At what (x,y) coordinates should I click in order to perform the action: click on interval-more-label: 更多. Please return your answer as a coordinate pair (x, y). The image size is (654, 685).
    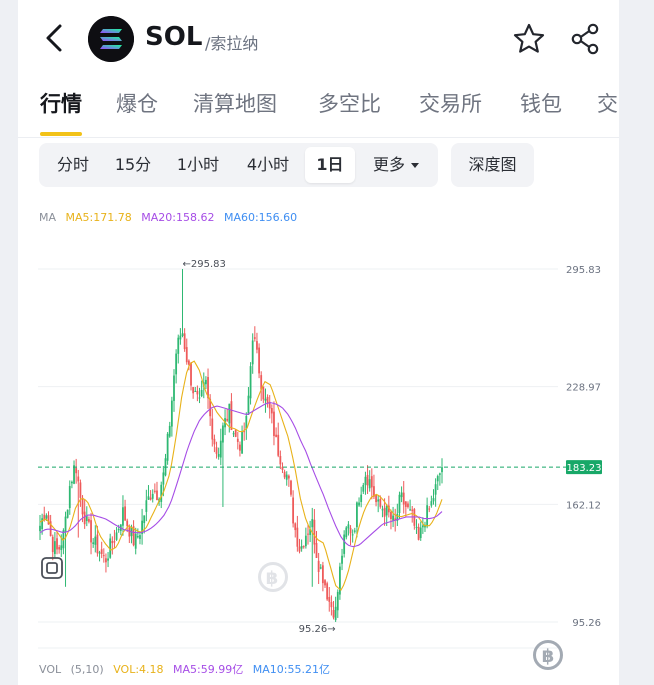
    Looking at the image, I should click on (388, 164).